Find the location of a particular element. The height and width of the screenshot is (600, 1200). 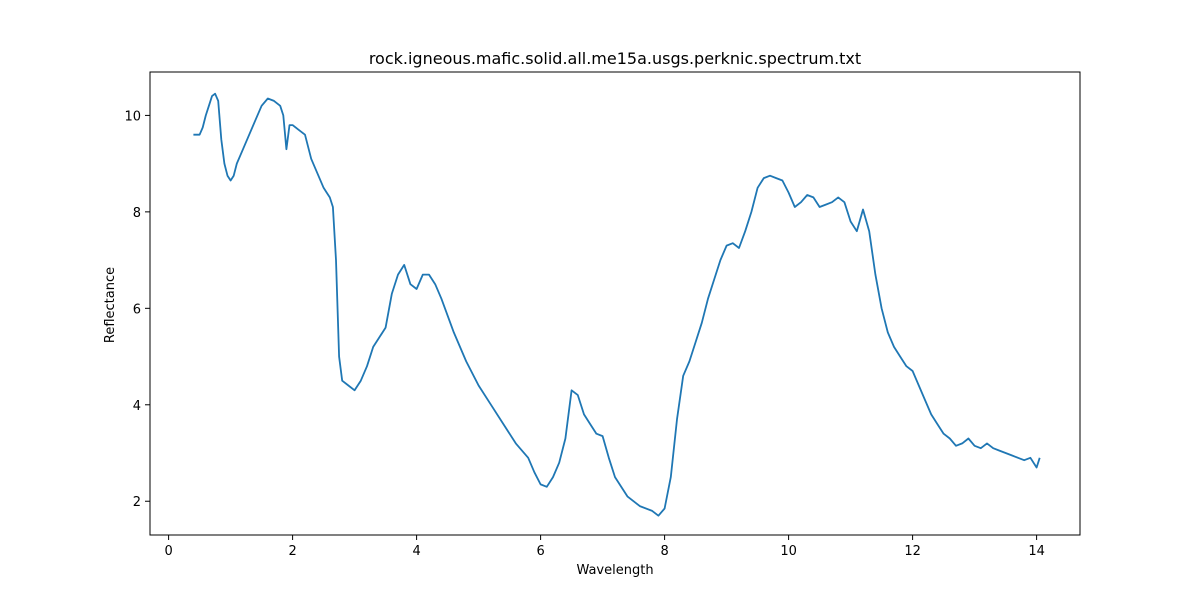

x-axis-label: Wavelength is located at coordinates (614, 570).